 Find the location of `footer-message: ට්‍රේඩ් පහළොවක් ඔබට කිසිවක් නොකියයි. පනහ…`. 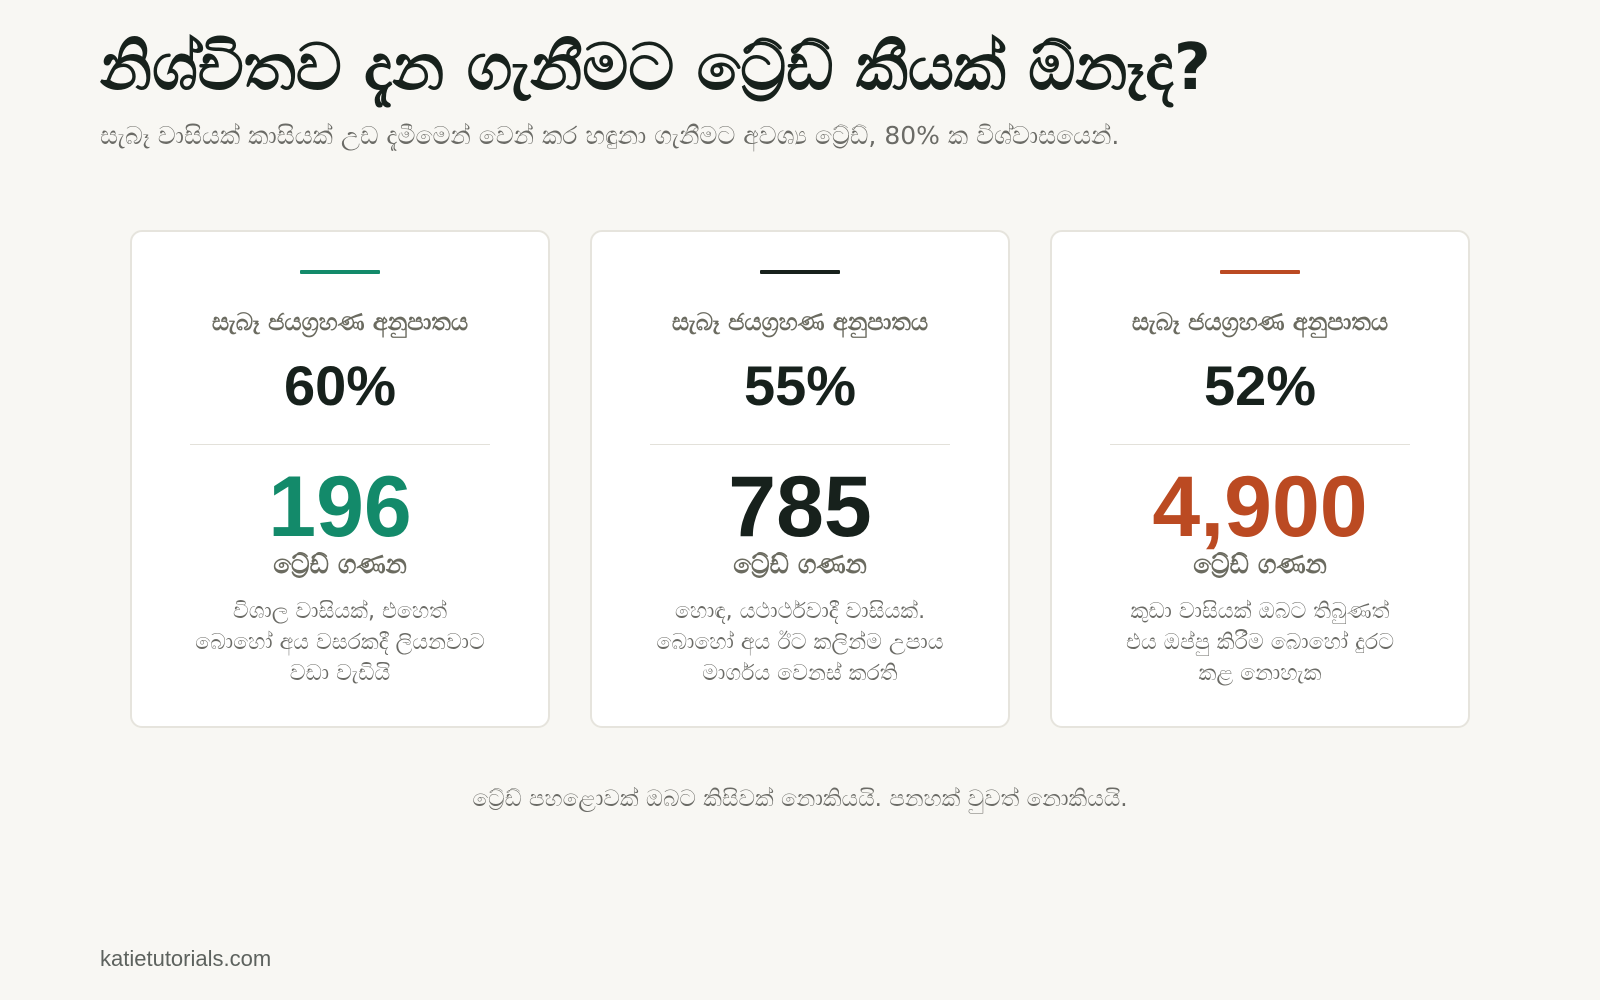

footer-message: ට්‍රේඩ් පහළොවක් ඔබට කිසිවක් නොකියයි. පනහ… is located at coordinates (800, 799).